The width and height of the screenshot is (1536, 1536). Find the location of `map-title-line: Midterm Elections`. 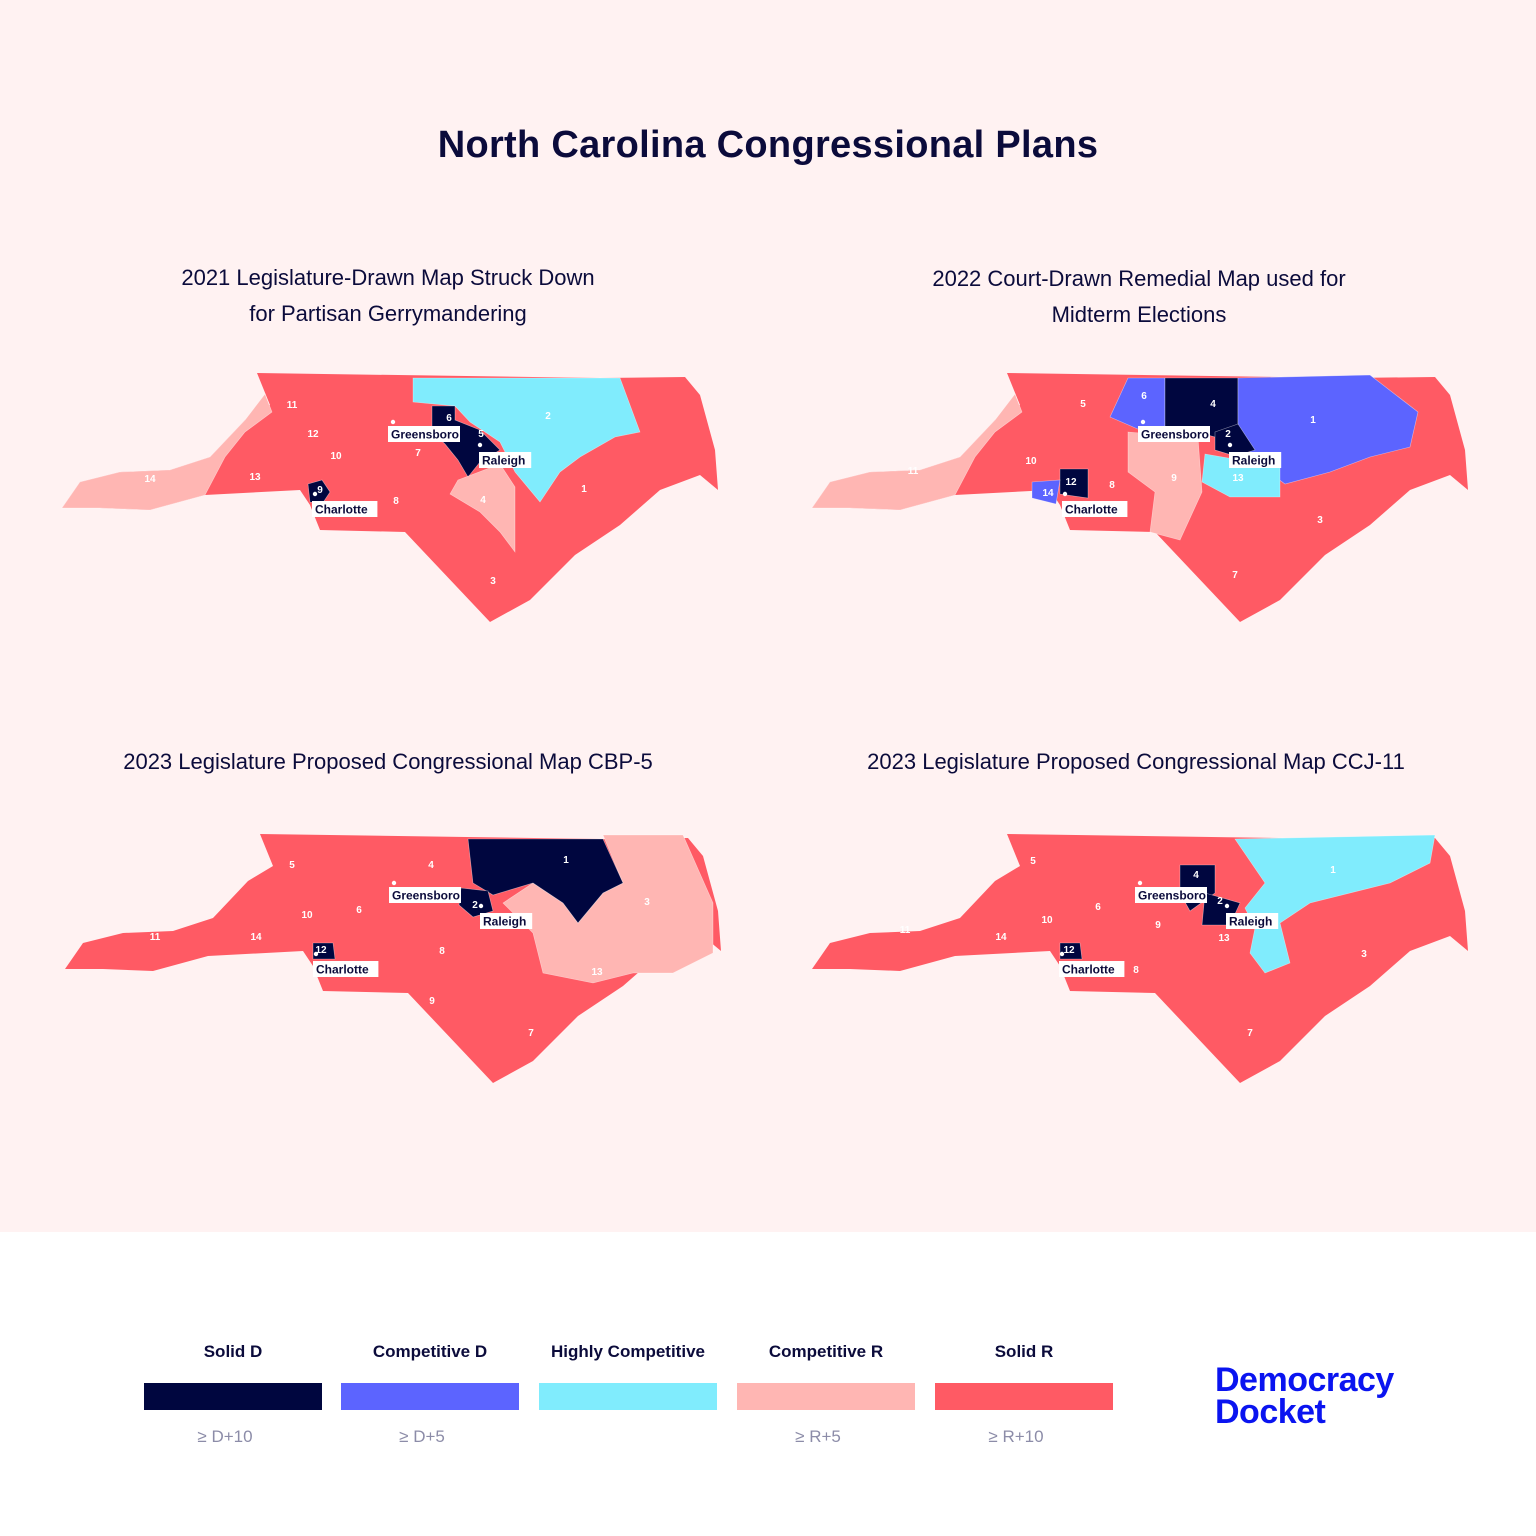

map-title-line: Midterm Elections is located at coordinates (1139, 314).